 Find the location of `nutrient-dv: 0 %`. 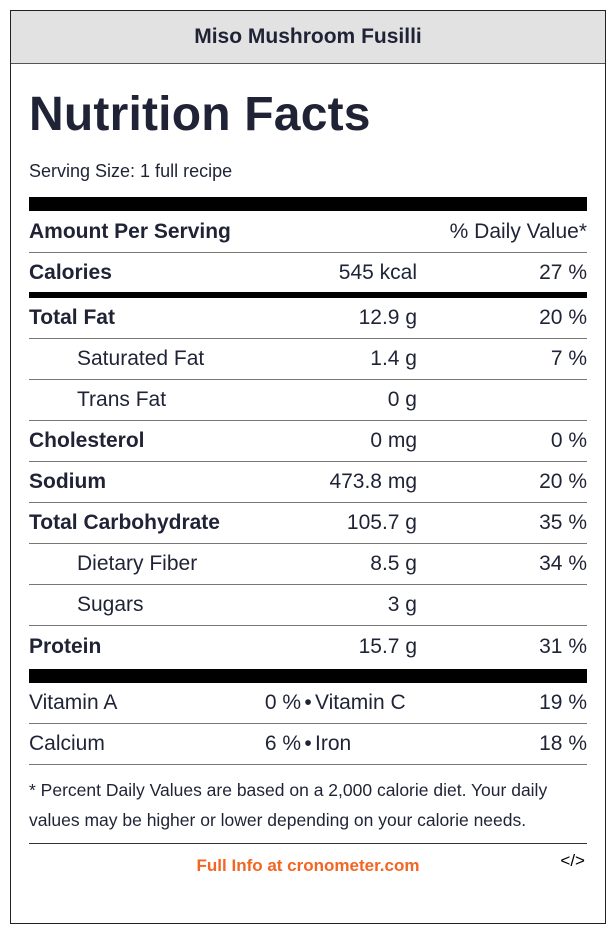

nutrient-dv: 0 % is located at coordinates (568, 440).